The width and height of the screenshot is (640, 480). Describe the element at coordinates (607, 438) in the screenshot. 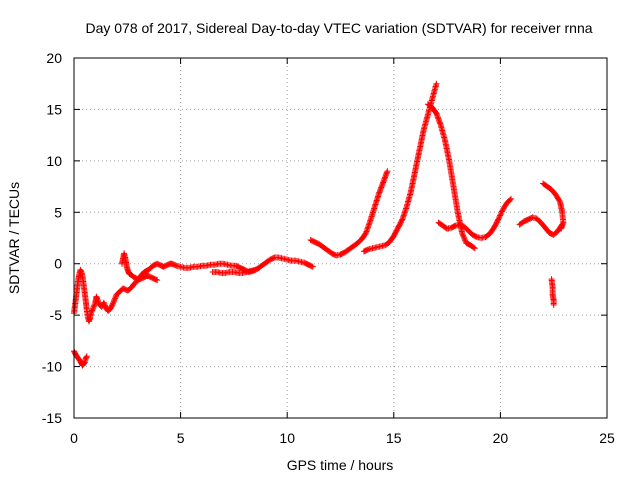

I see `x-tick-label: 25` at that location.